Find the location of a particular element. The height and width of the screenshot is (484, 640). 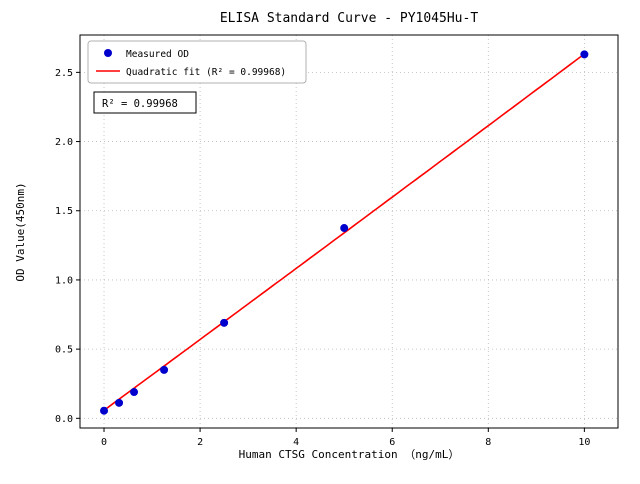

x-axis-label: Human CTSG Concentration （ng/mL） is located at coordinates (349, 454).